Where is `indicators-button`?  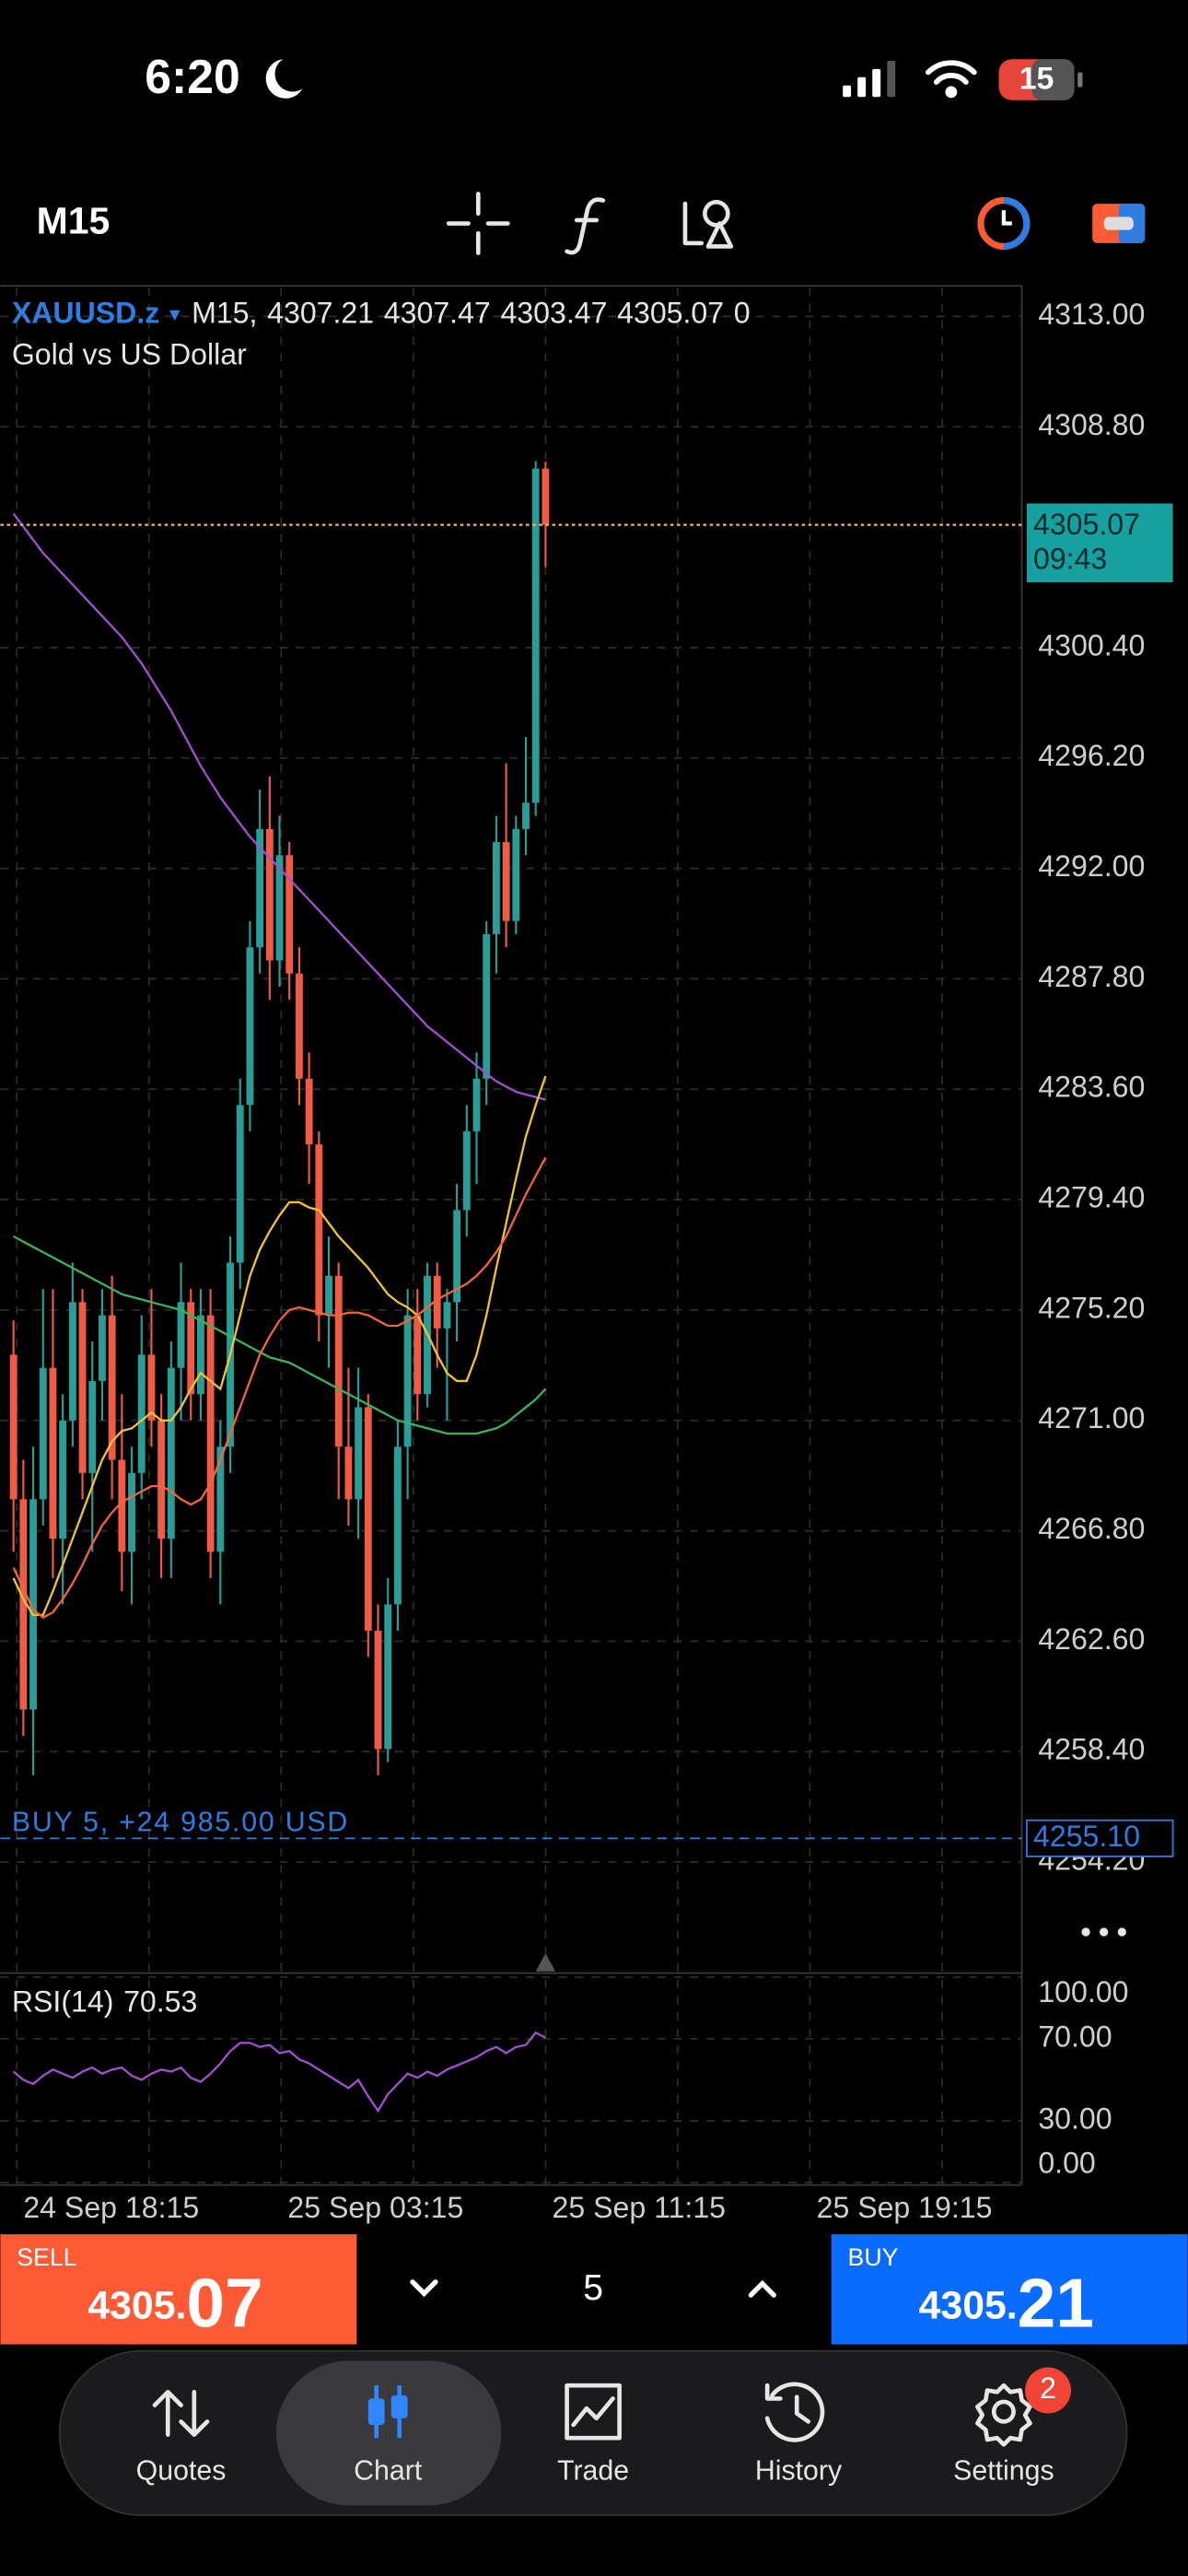 indicators-button is located at coordinates (585, 226).